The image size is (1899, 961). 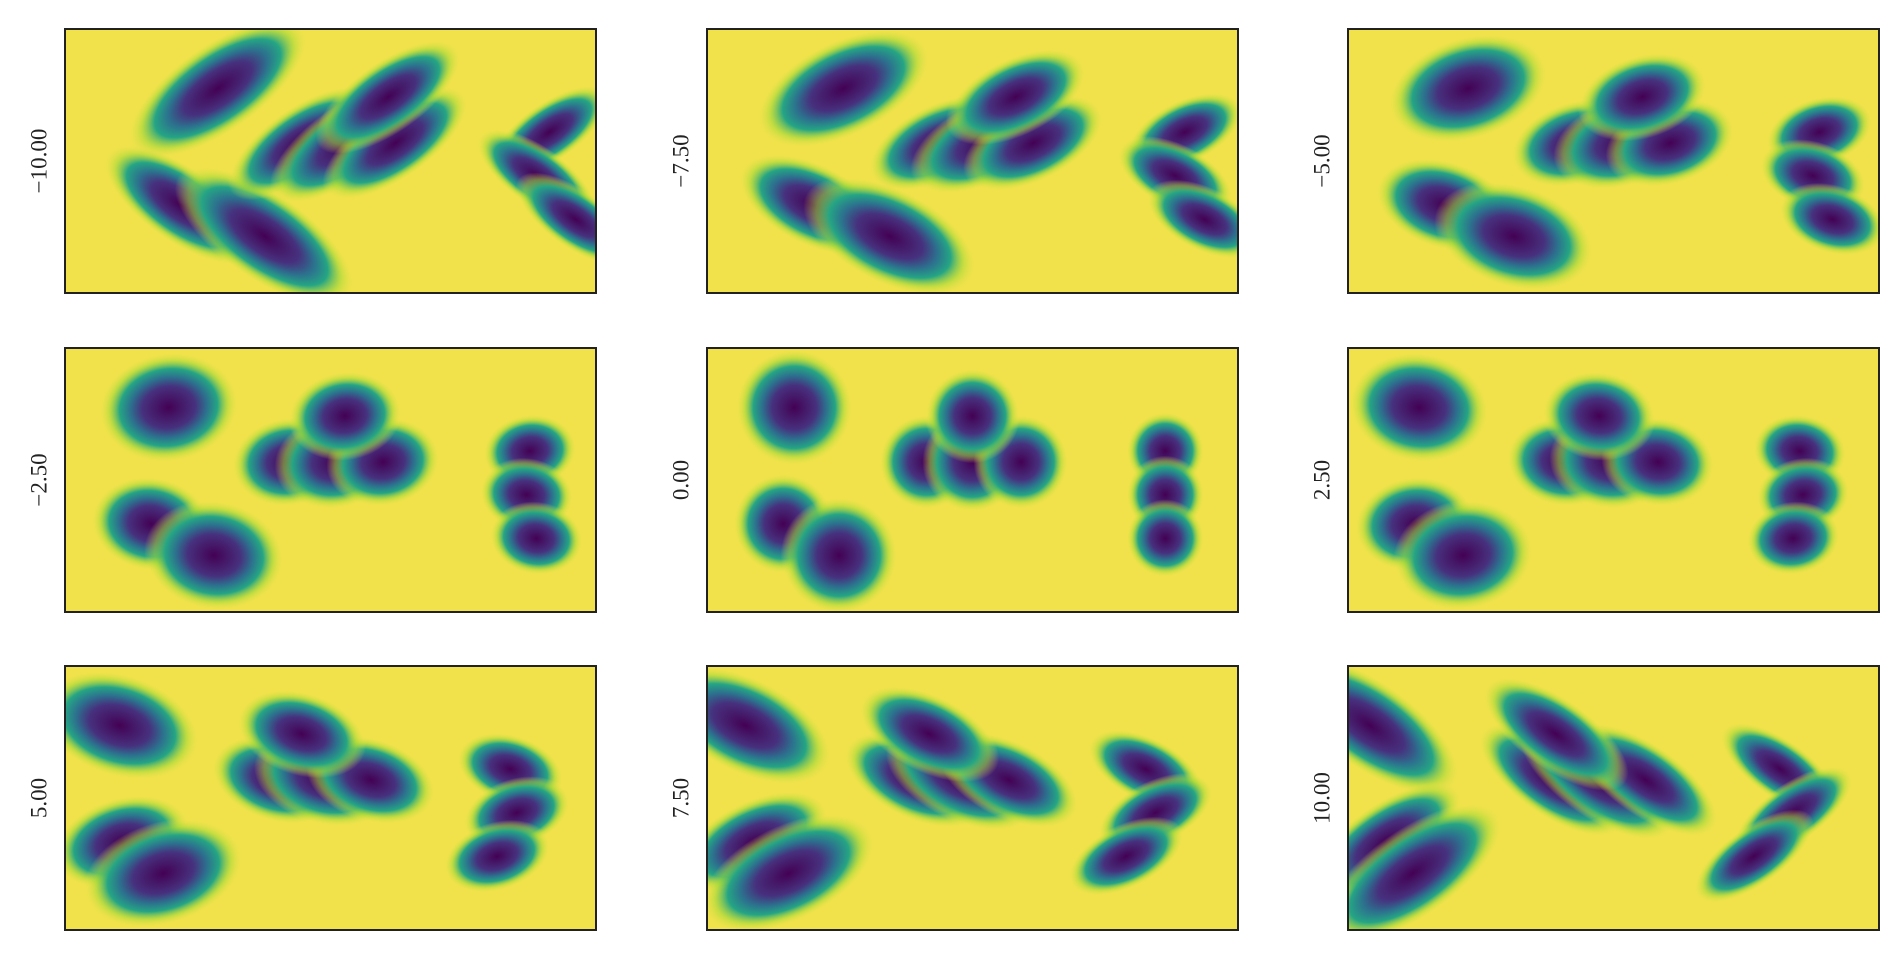 What do you see at coordinates (38, 161) in the screenshot?
I see `panel-label: −10.00` at bounding box center [38, 161].